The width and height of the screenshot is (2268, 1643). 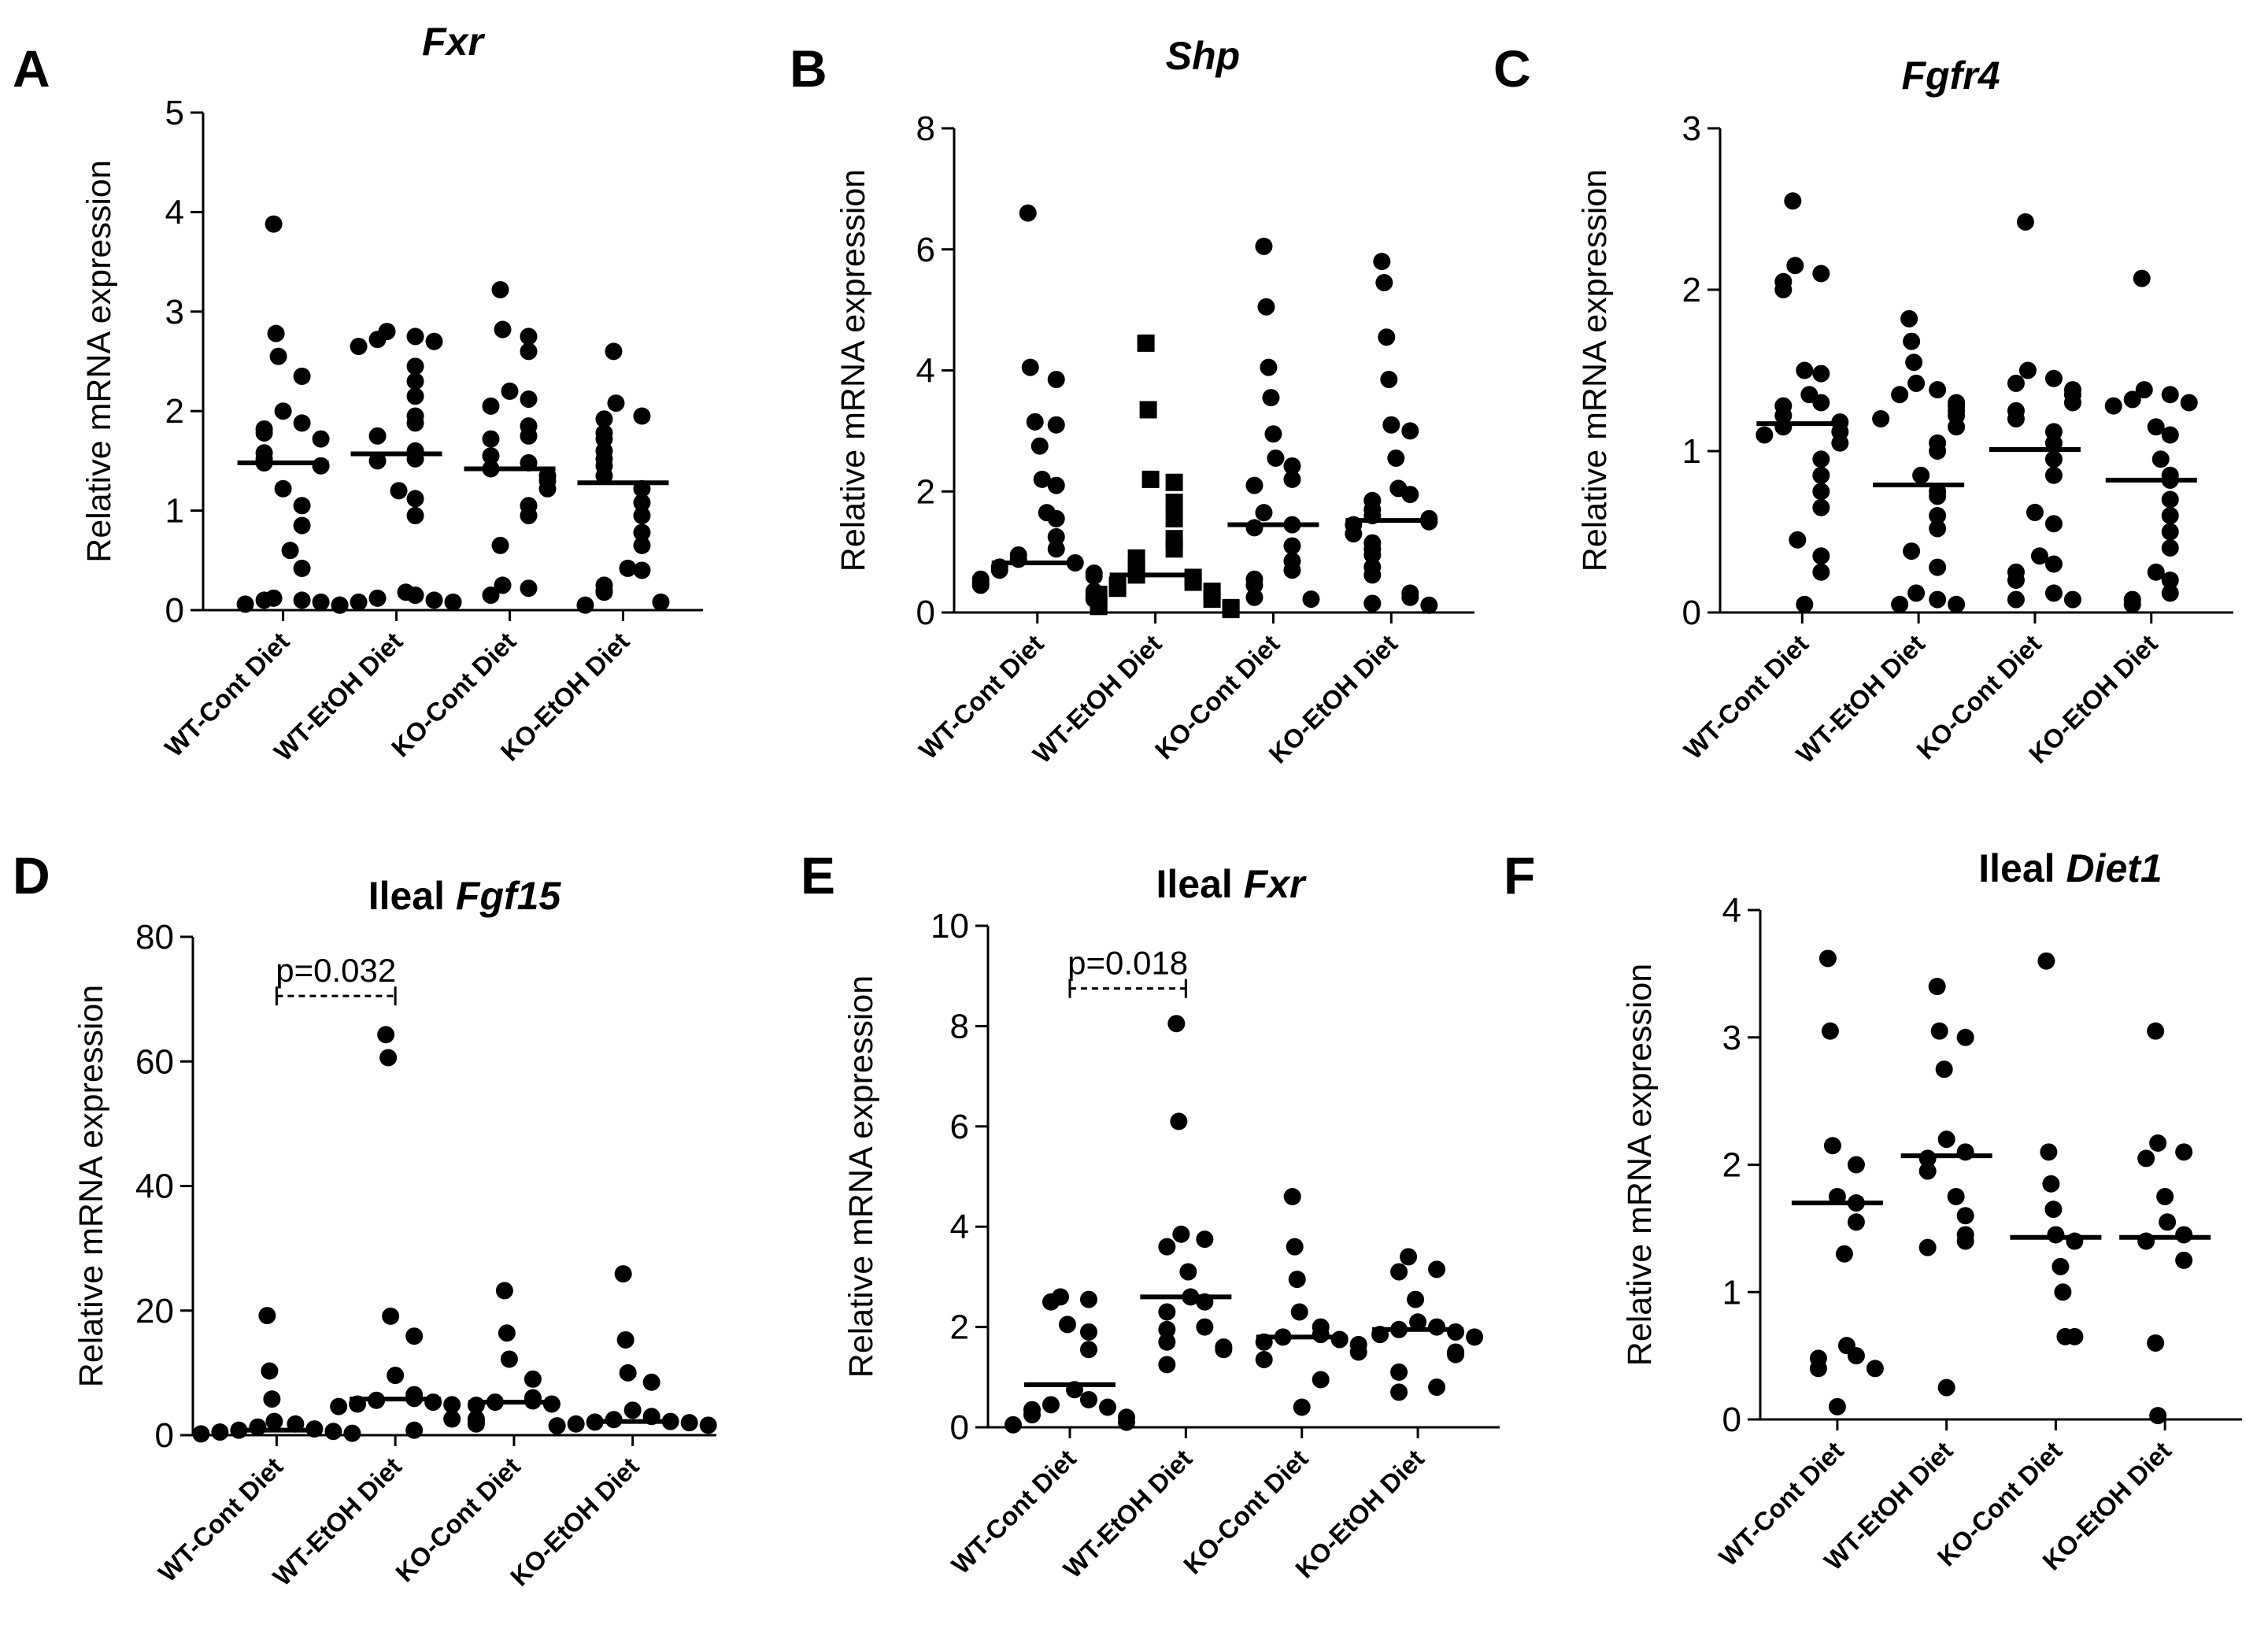 What do you see at coordinates (950, 926) in the screenshot?
I see `y-tick-label: 10` at bounding box center [950, 926].